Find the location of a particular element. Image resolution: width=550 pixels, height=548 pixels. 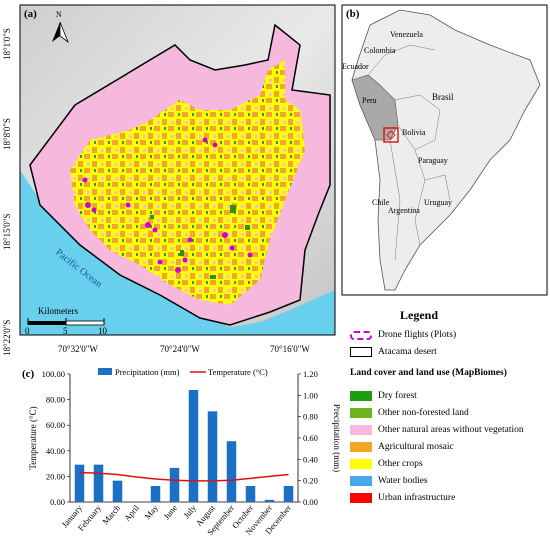

forest-patches is located at coordinates (200, 242).